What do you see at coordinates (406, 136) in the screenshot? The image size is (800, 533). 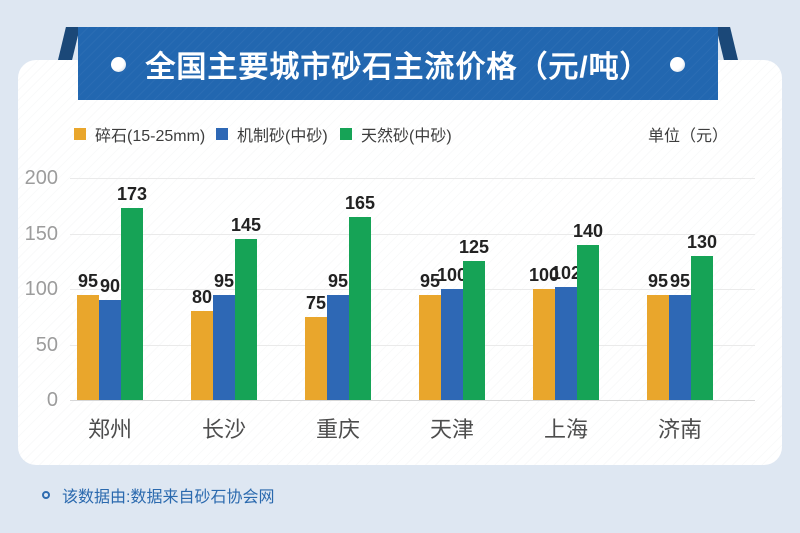 I see `legend-label: 天然砂(中砂)` at bounding box center [406, 136].